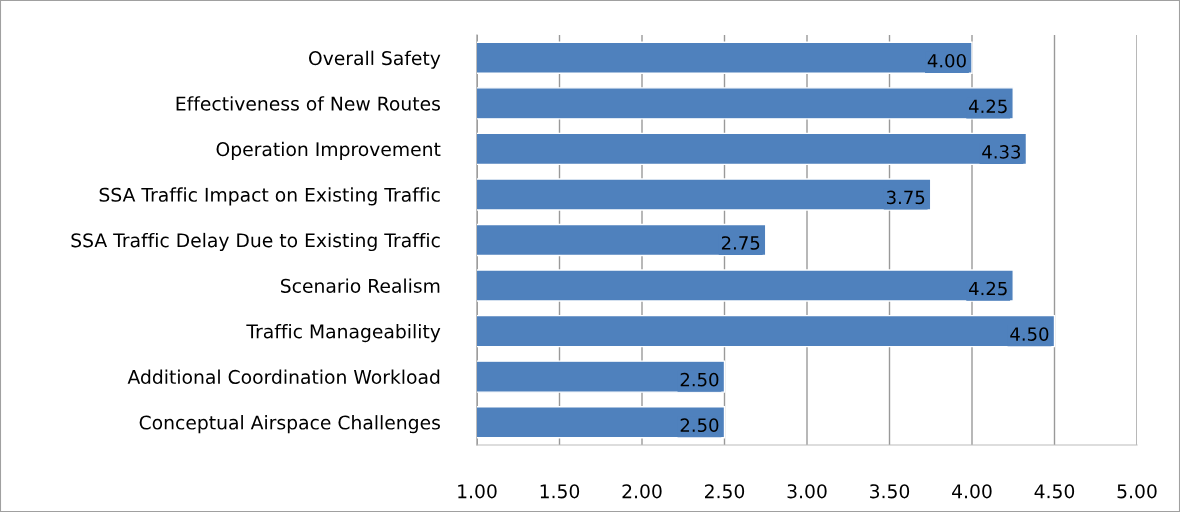  What do you see at coordinates (283, 377) in the screenshot?
I see `y-tick-label: Additional Coordination Workload` at bounding box center [283, 377].